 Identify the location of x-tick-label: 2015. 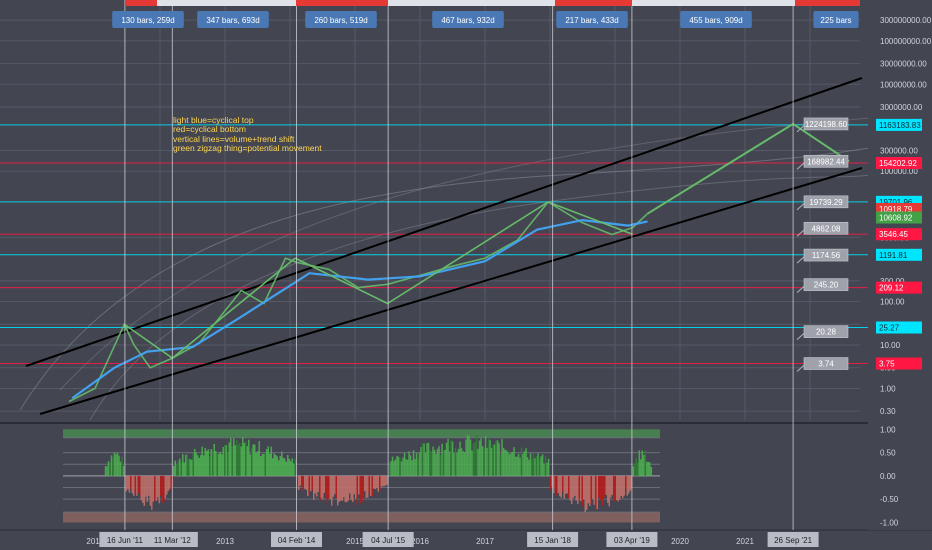
(355, 541).